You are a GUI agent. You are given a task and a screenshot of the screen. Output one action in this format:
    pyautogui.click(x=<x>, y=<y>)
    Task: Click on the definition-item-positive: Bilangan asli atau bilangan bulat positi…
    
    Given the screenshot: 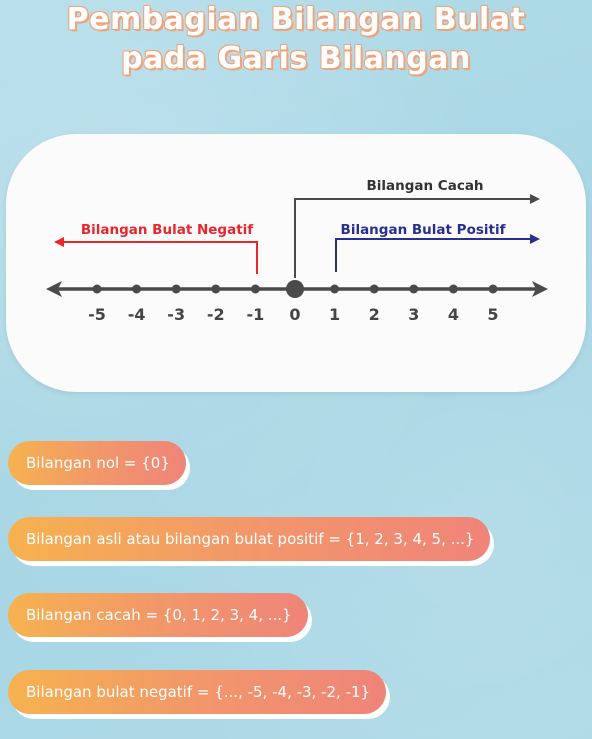 What is the action you would take?
    pyautogui.click(x=249, y=539)
    